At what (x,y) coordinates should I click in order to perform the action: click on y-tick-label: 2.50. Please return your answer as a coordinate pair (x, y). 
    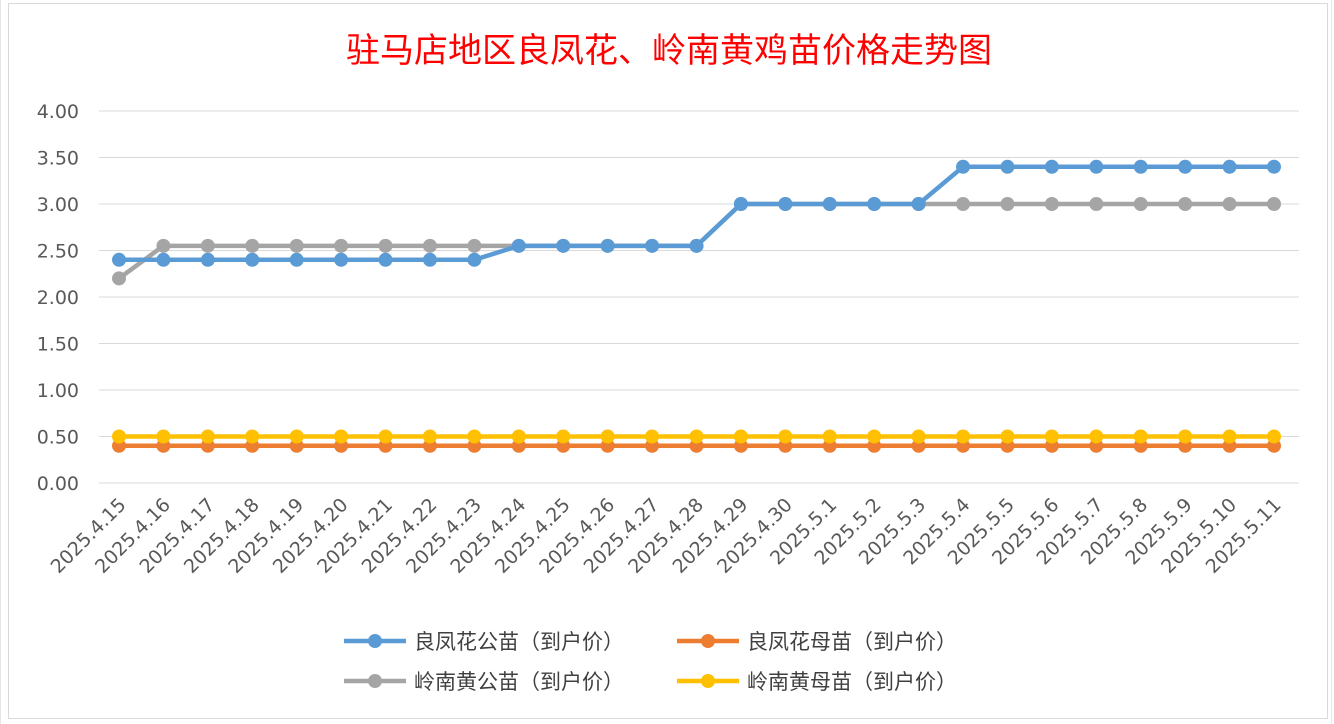
    Looking at the image, I should click on (58, 252).